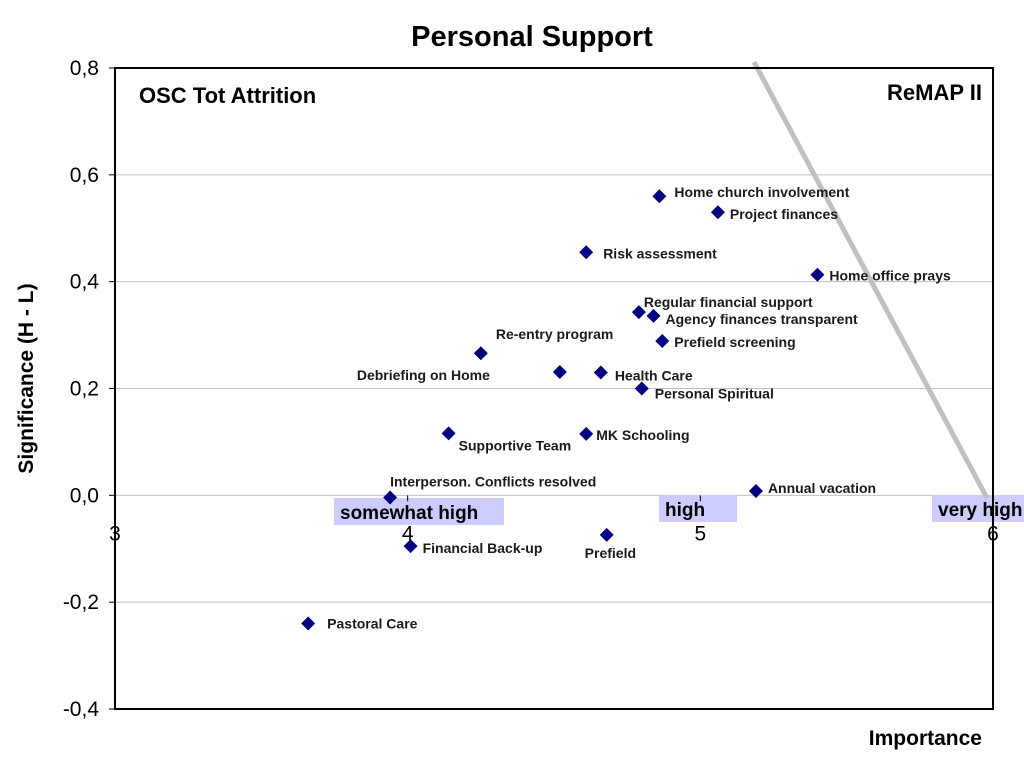  What do you see at coordinates (227, 95) in the screenshot?
I see `corner-label-left: OSC Tot Attrition` at bounding box center [227, 95].